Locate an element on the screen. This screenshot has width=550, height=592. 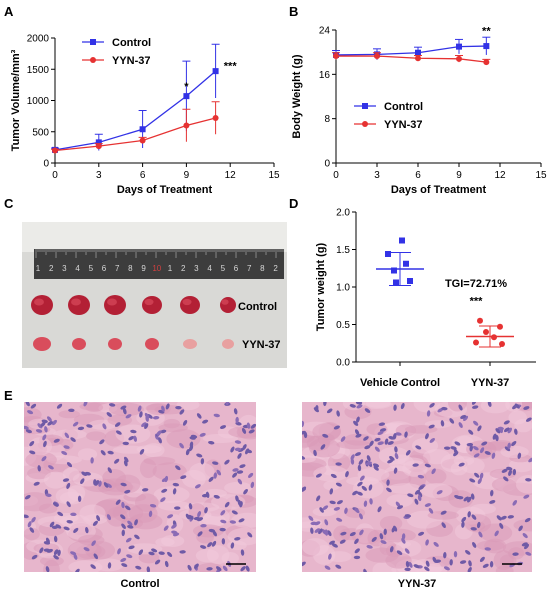
panel-label-e: E is located at coordinates (8, 395).